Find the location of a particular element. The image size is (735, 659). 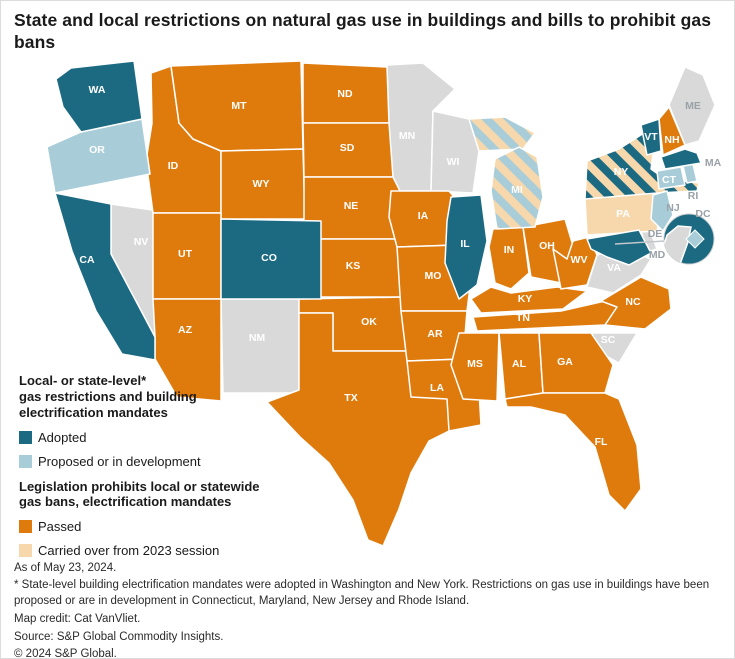

state-label-wi: WI is located at coordinates (453, 162).